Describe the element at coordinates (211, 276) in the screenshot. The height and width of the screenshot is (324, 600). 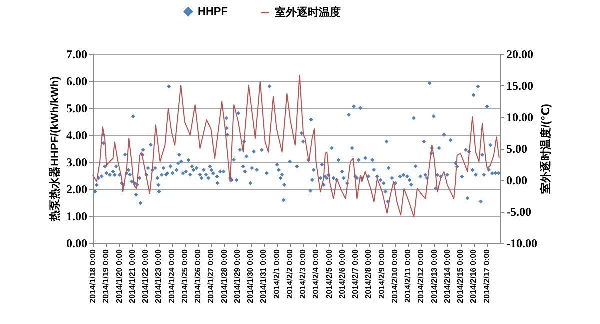
I see `x-tick-label: 2014/1/27 0:00` at that location.